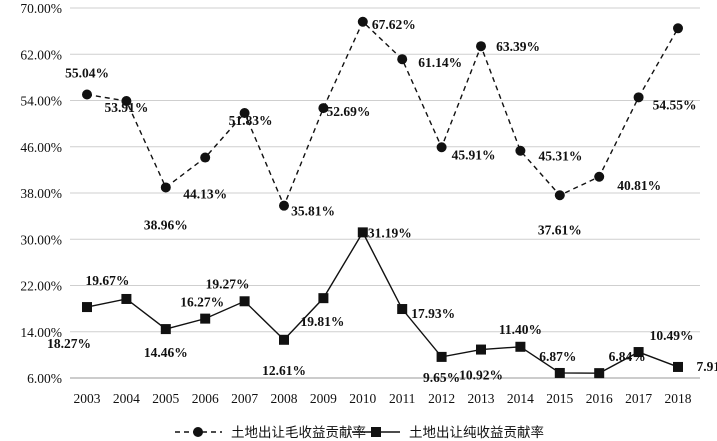 The width and height of the screenshot is (717, 441). Describe the element at coordinates (706, 366) in the screenshot. I see `data-label: 7.91%` at that location.